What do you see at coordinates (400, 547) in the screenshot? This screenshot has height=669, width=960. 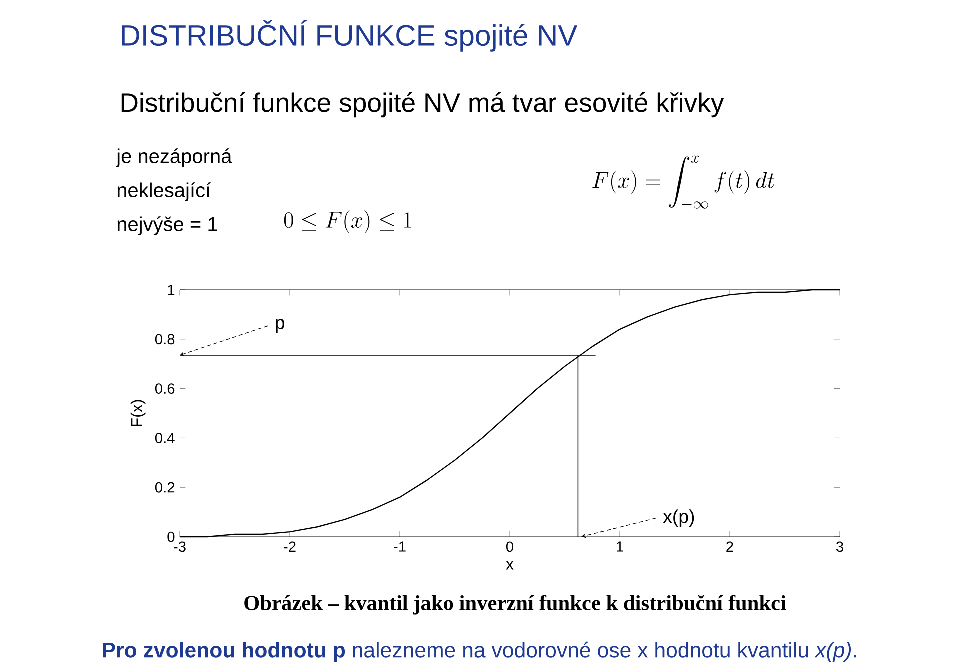 I see `x-tick-label: -1` at bounding box center [400, 547].